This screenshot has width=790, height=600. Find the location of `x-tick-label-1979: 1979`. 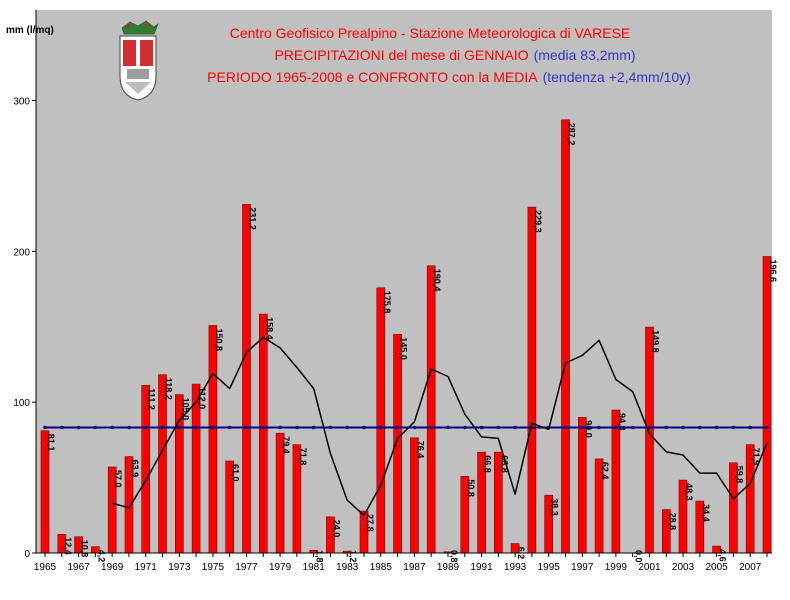

x-tick-label-1979: 1979 is located at coordinates (280, 567).